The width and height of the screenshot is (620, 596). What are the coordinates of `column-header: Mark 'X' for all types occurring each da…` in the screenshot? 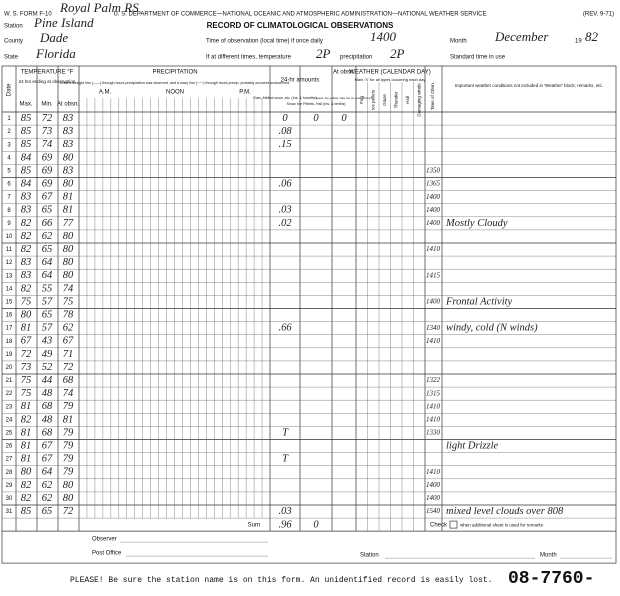 It's located at (390, 79).